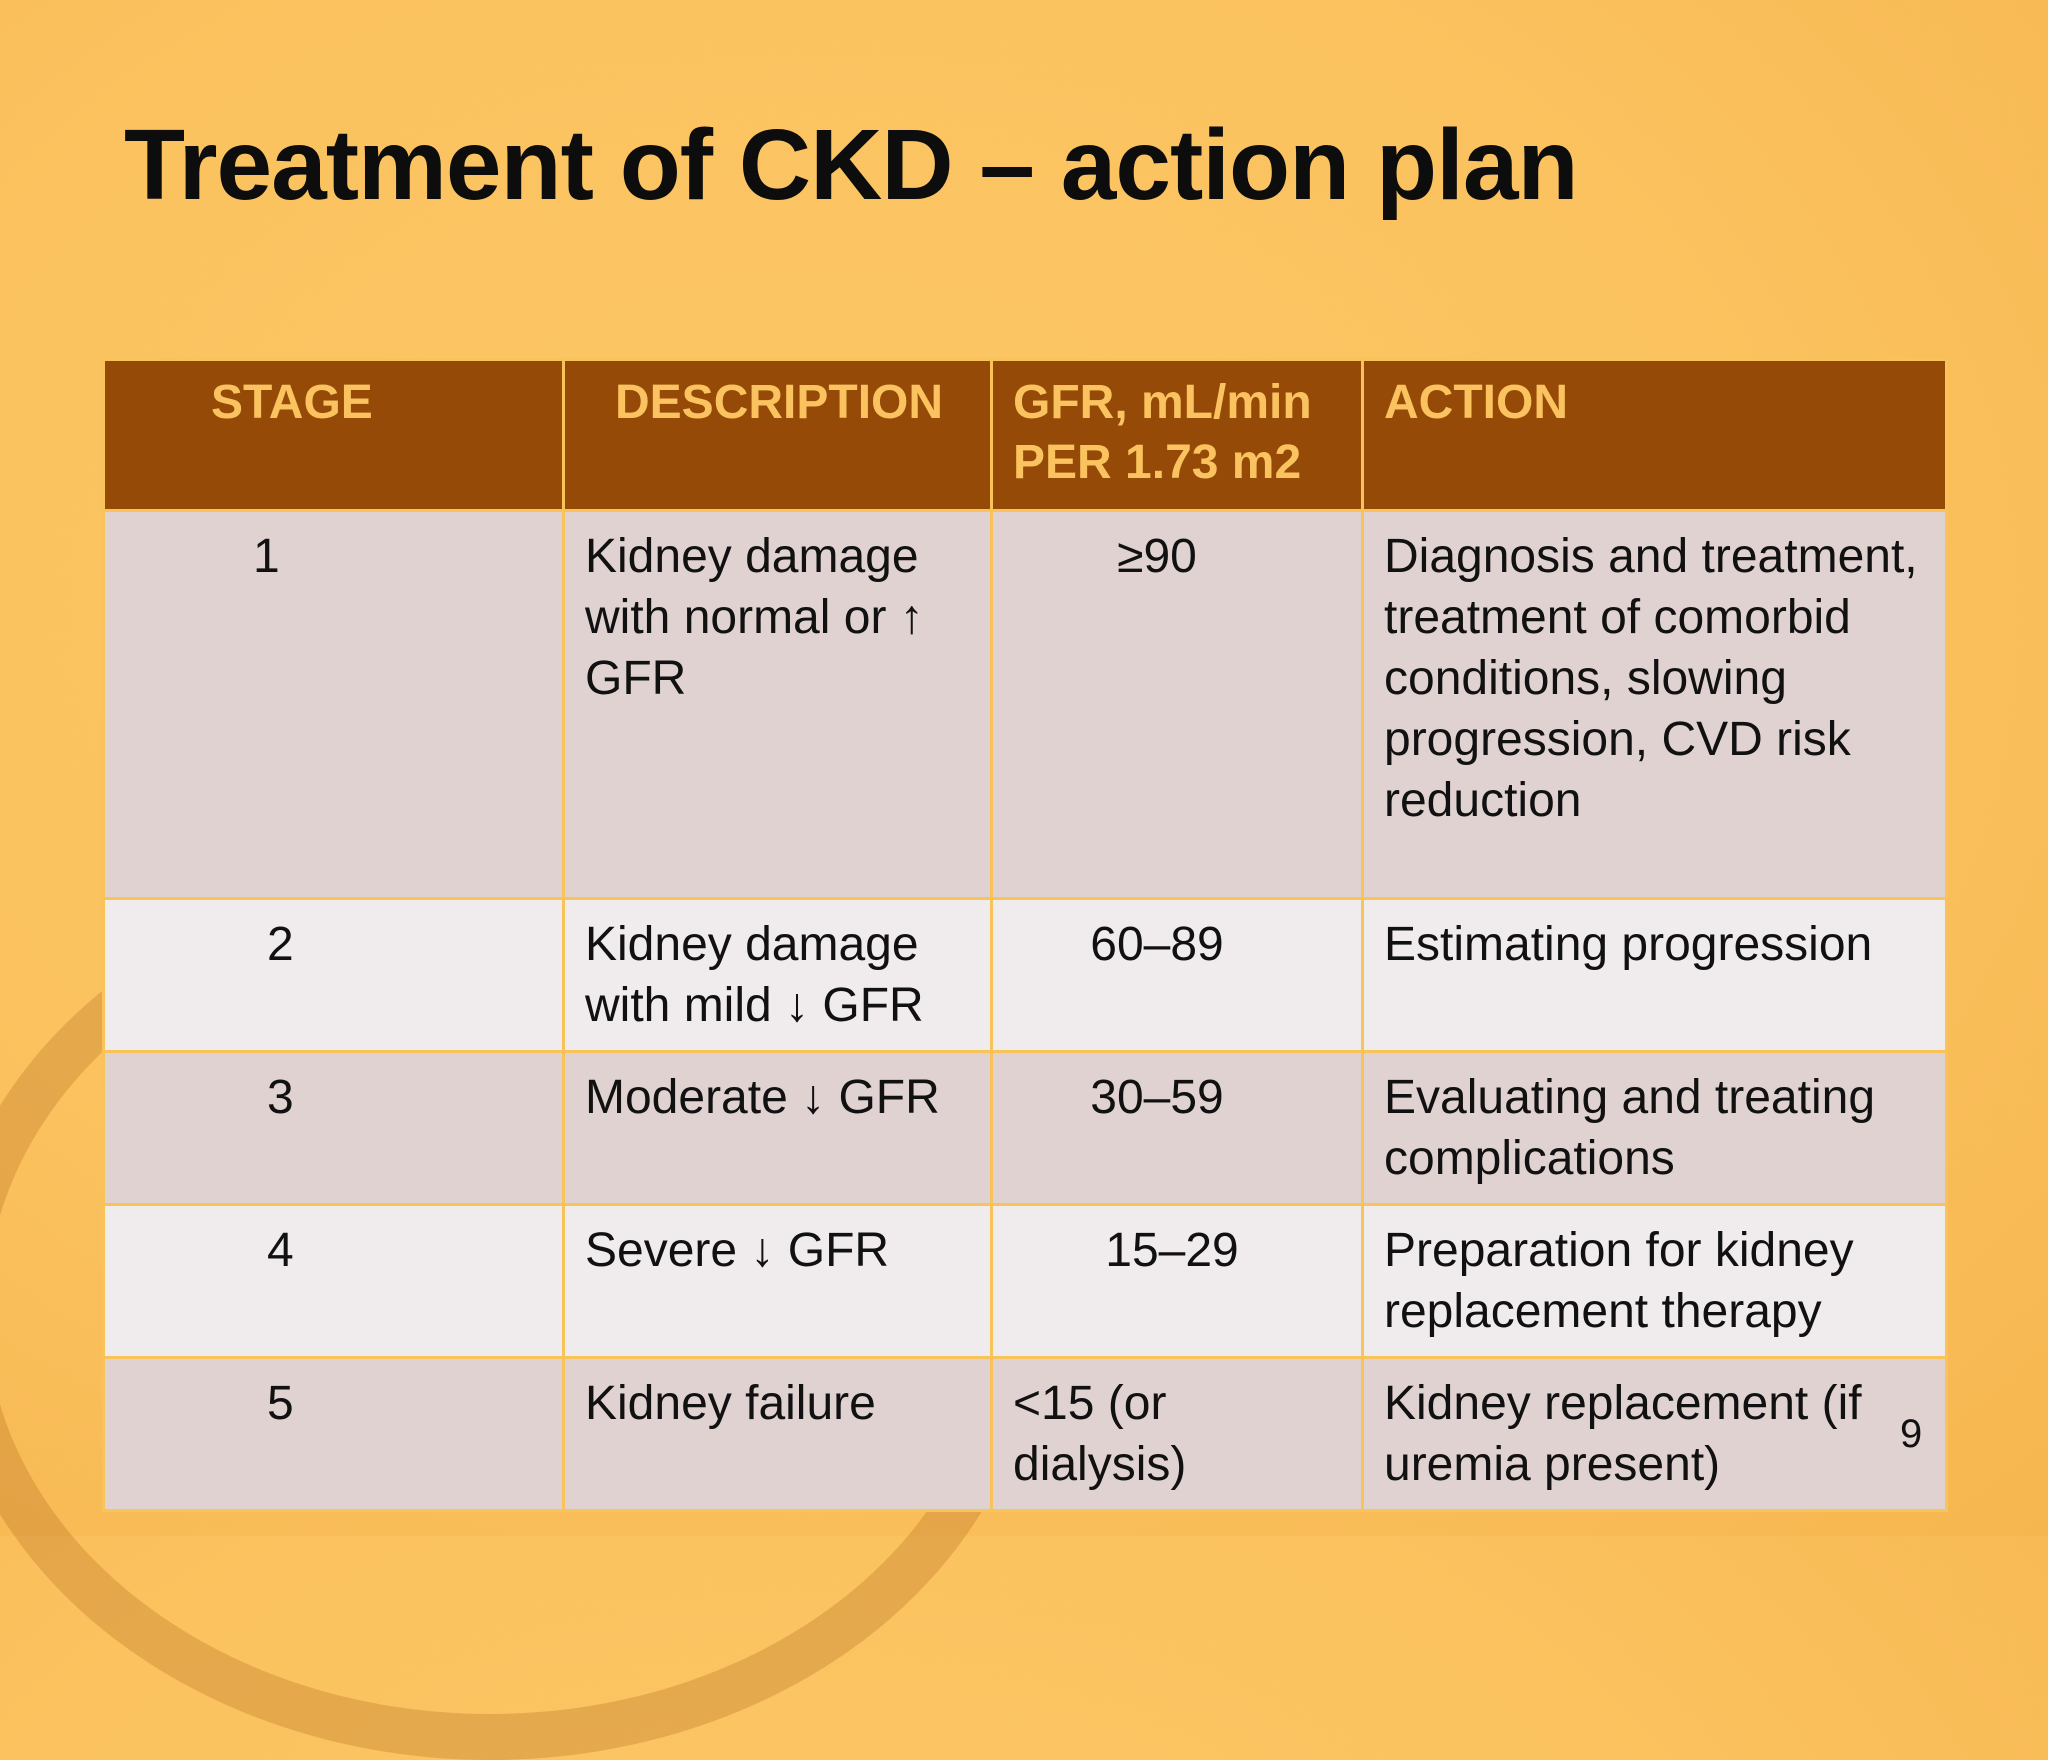 The width and height of the screenshot is (2048, 1760). Describe the element at coordinates (333, 1281) in the screenshot. I see `cell-stage: 4` at that location.